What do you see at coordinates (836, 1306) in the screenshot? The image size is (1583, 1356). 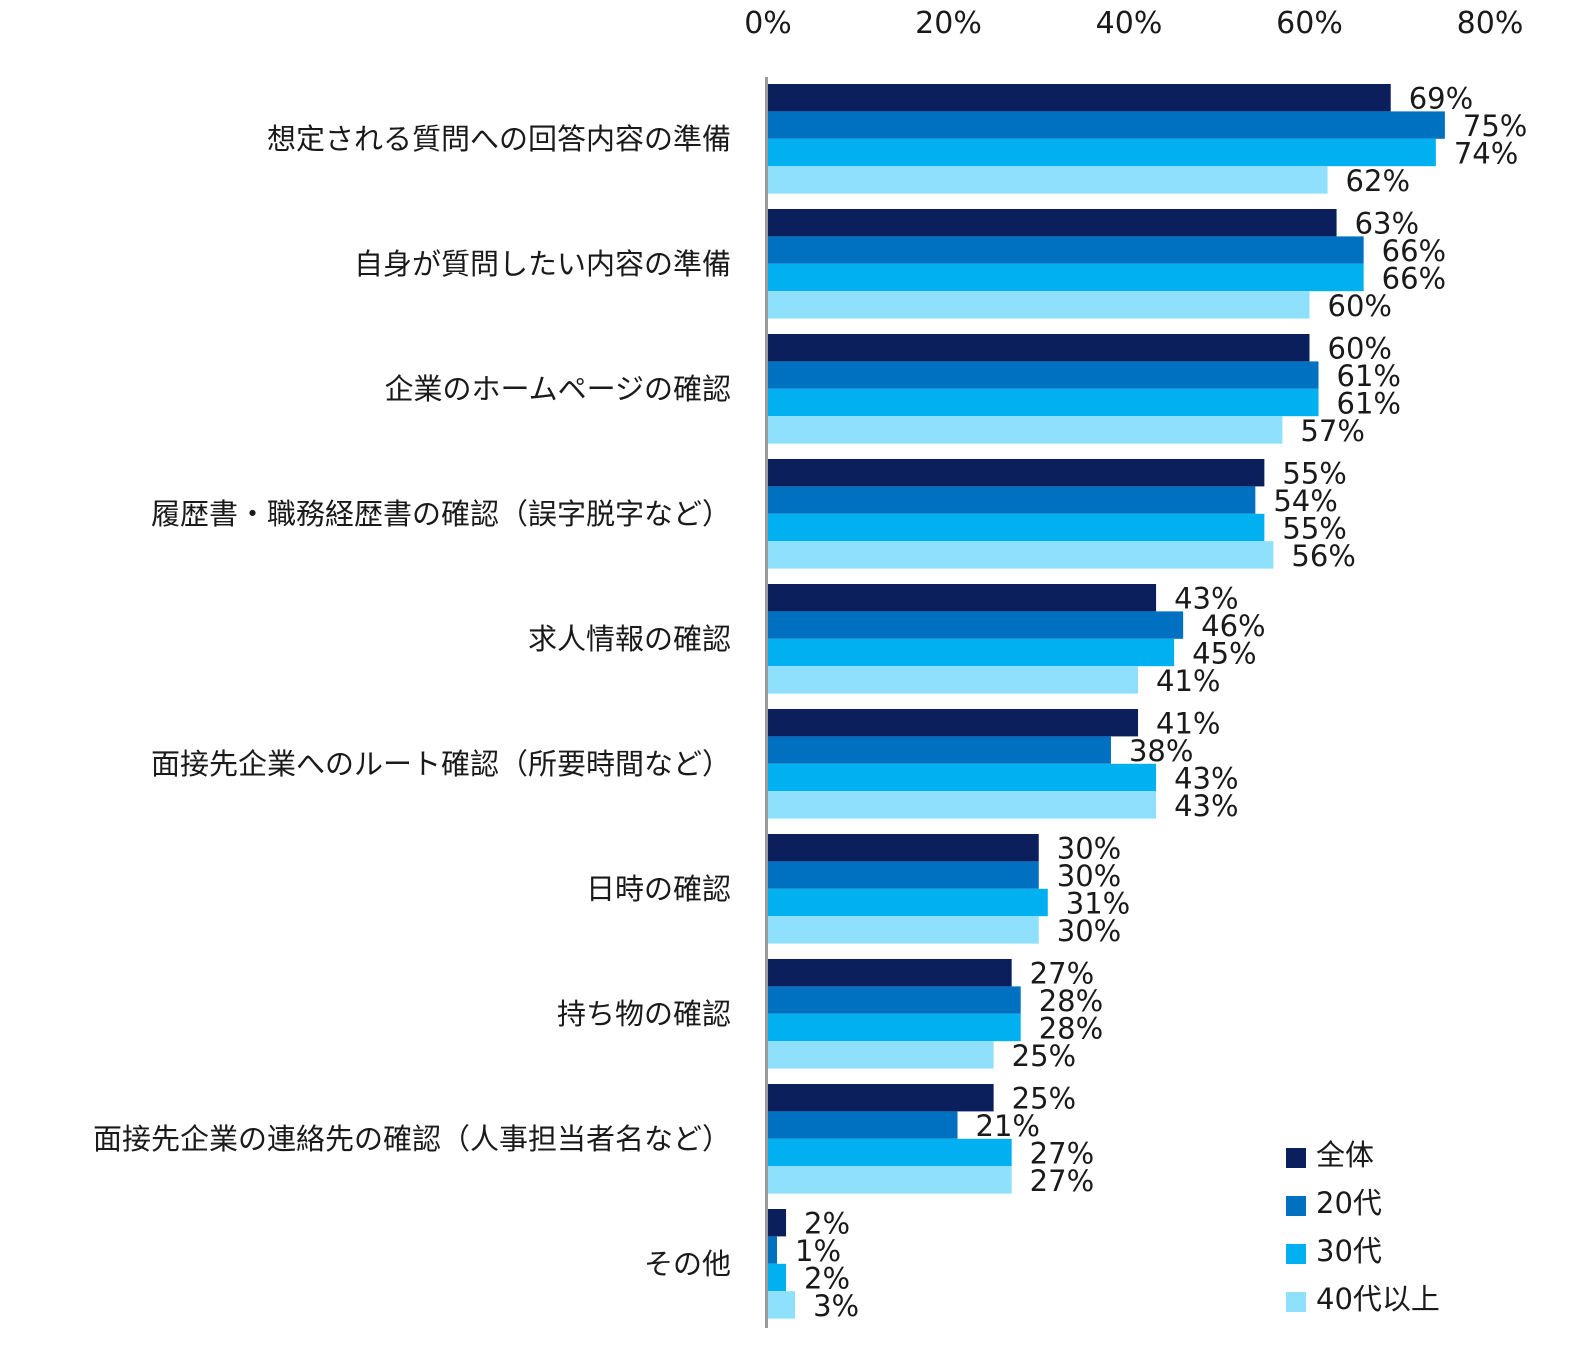 I see `bar-value-label: 3%` at bounding box center [836, 1306].